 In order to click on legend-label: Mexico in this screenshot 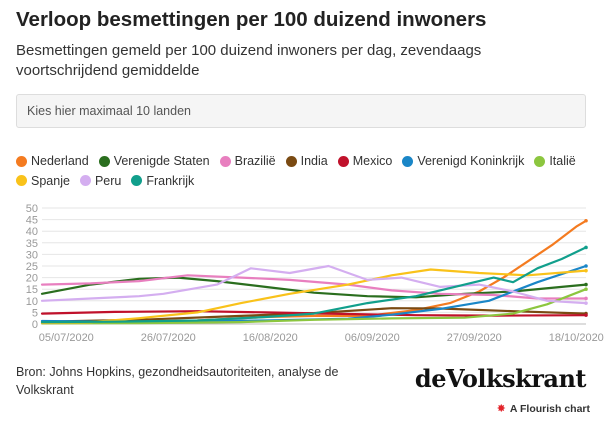, I will do `click(372, 161)`.